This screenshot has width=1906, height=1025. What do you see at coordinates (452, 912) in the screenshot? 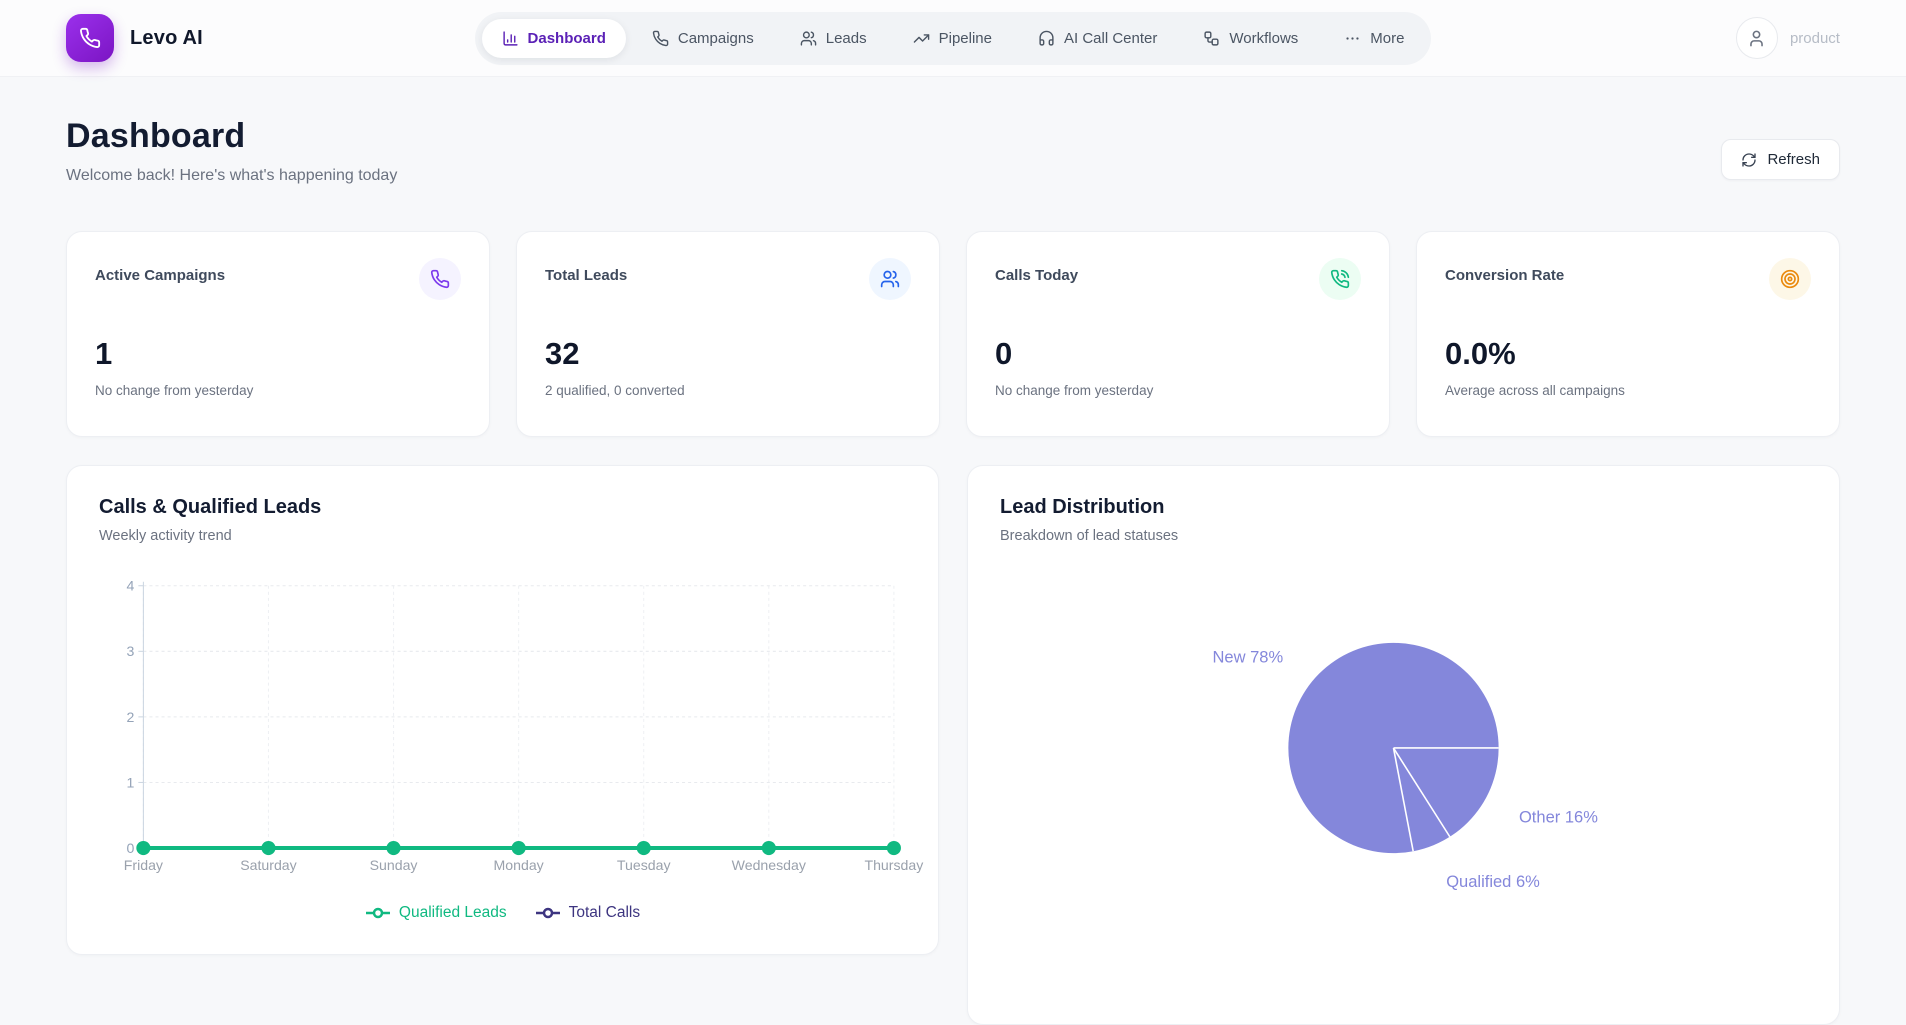
I see `legend-label: Qualified Leads` at bounding box center [452, 912].